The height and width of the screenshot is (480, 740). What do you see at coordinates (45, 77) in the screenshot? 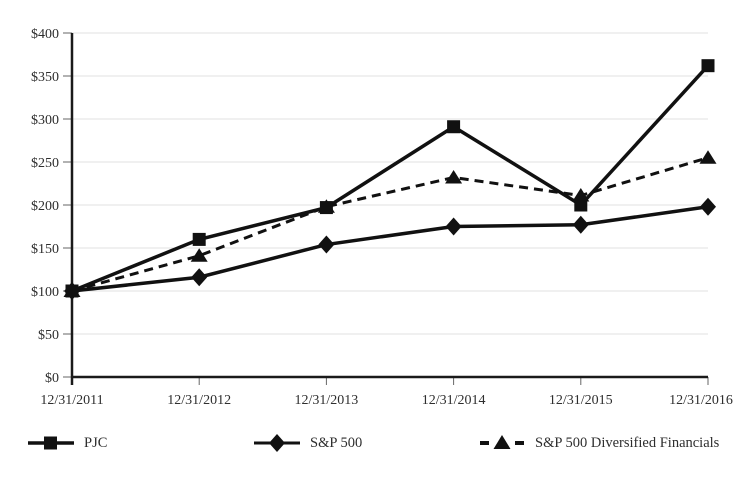
I see `y-axis-label: $350` at bounding box center [45, 77].